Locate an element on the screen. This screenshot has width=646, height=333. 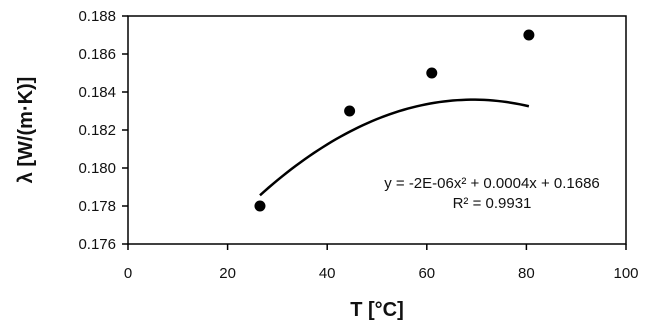
y-tick-label: 0.184 is located at coordinates (97, 92).